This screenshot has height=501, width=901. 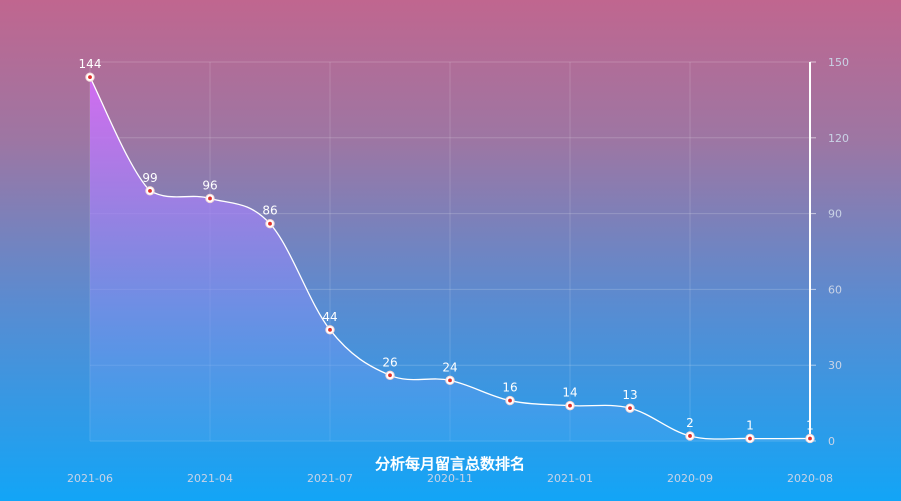 I want to click on data-label: 44, so click(x=329, y=317).